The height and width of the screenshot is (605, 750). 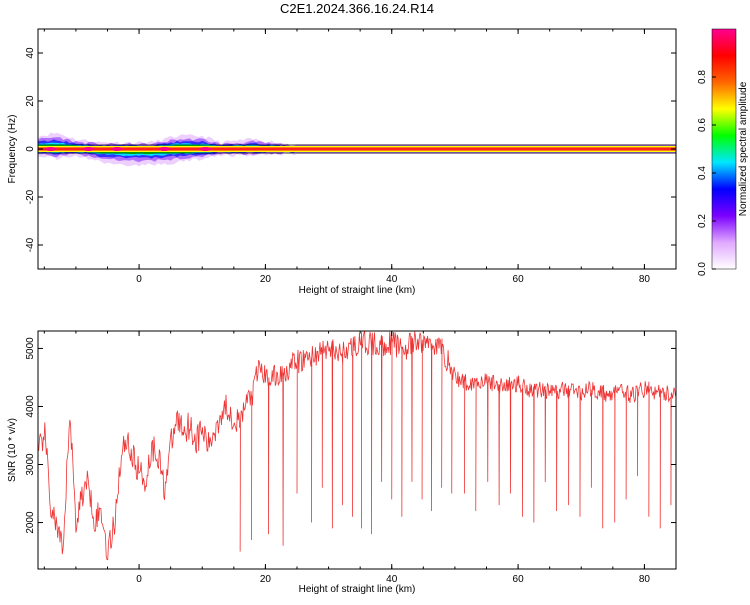 I want to click on spectrogram-ytick-label: 40, so click(x=30, y=53).